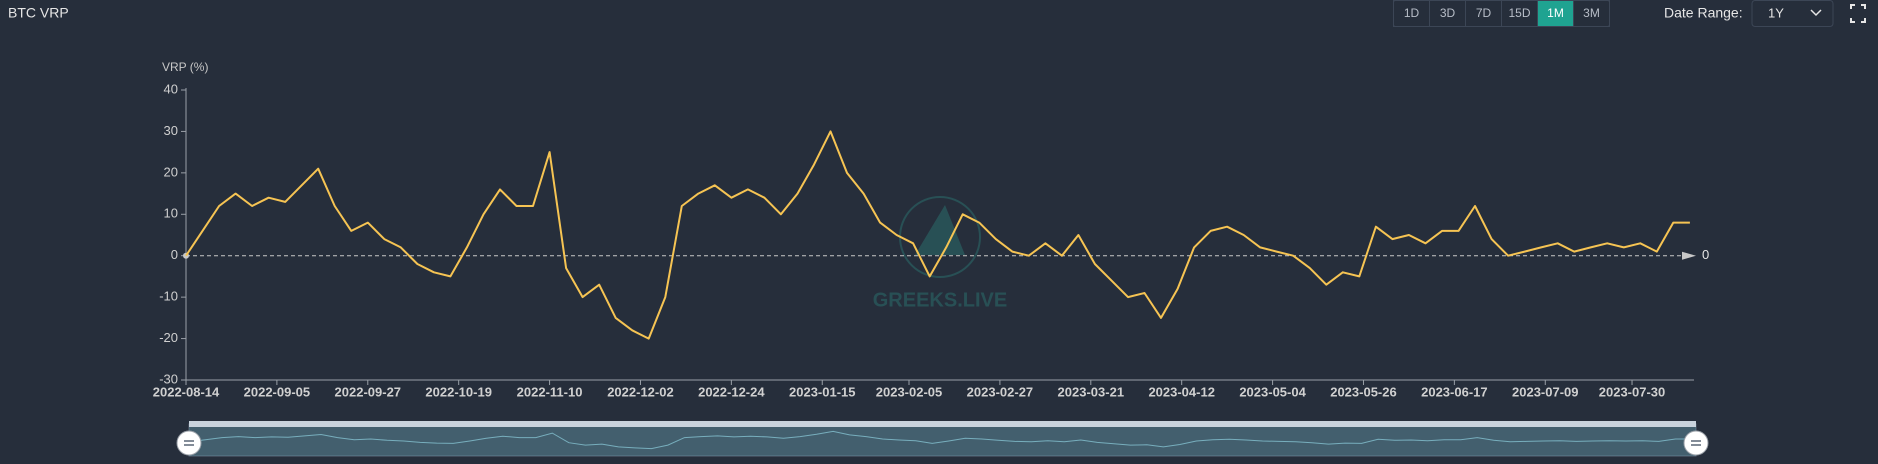 Image resolution: width=1878 pixels, height=464 pixels. I want to click on zoom-preview-line, so click(940, 440).